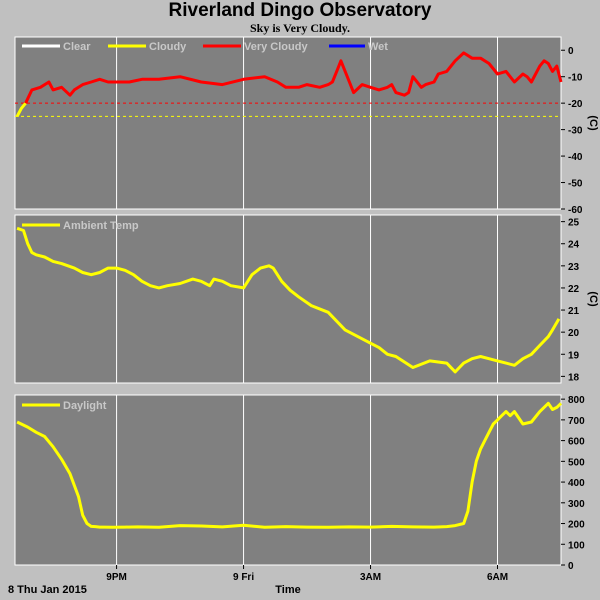  Describe the element at coordinates (276, 47) in the screenshot. I see `legend-very-cloudy: Very Cloudy` at that location.